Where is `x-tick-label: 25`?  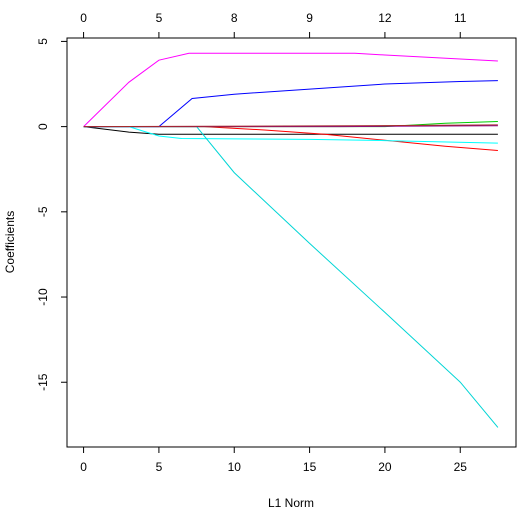
x-tick-label: 25 is located at coordinates (461, 467).